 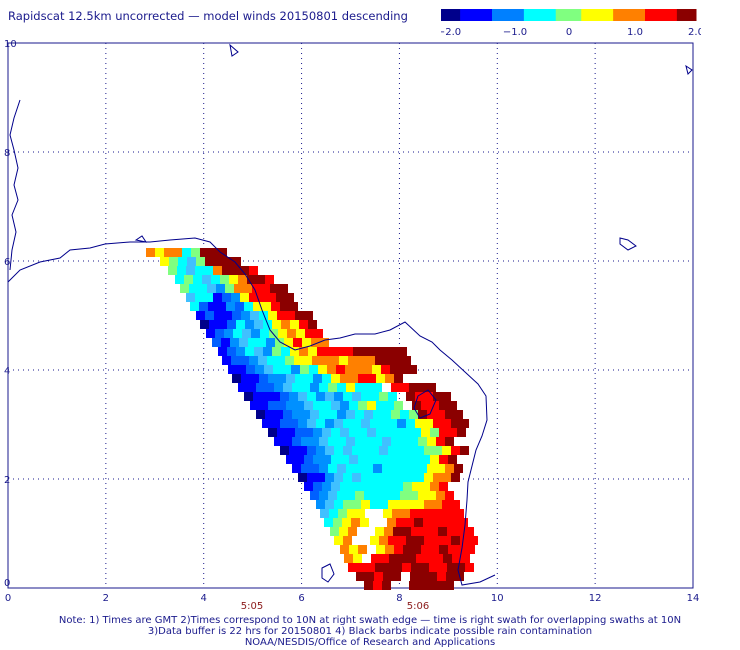 What do you see at coordinates (595, 598) in the screenshot?
I see `x-tick-label: 12` at bounding box center [595, 598].